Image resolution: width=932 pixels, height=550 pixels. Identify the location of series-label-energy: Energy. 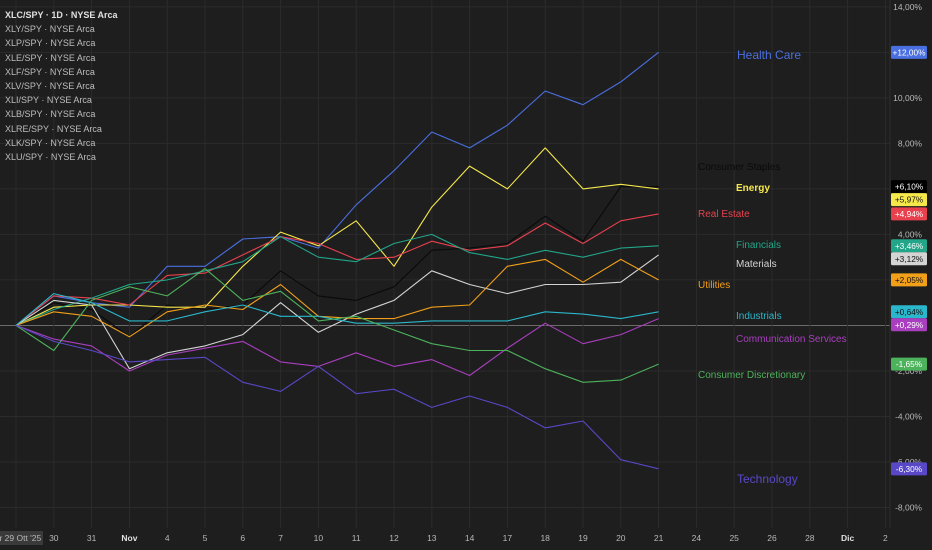
(753, 188).